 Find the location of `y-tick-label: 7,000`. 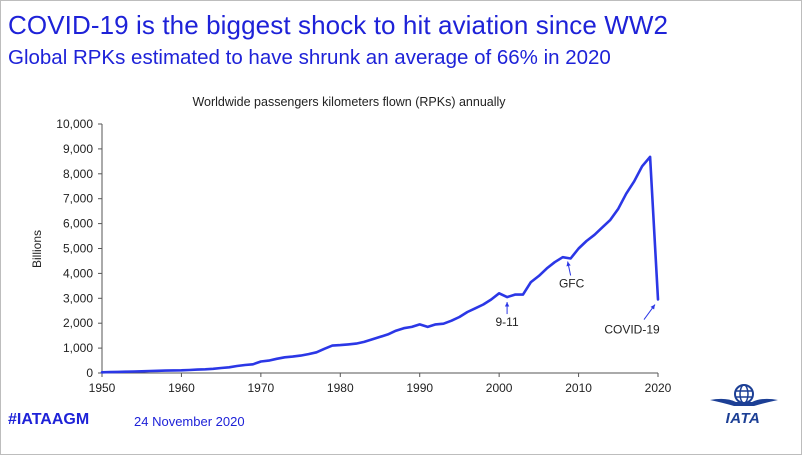

y-tick-label: 7,000 is located at coordinates (78, 199).